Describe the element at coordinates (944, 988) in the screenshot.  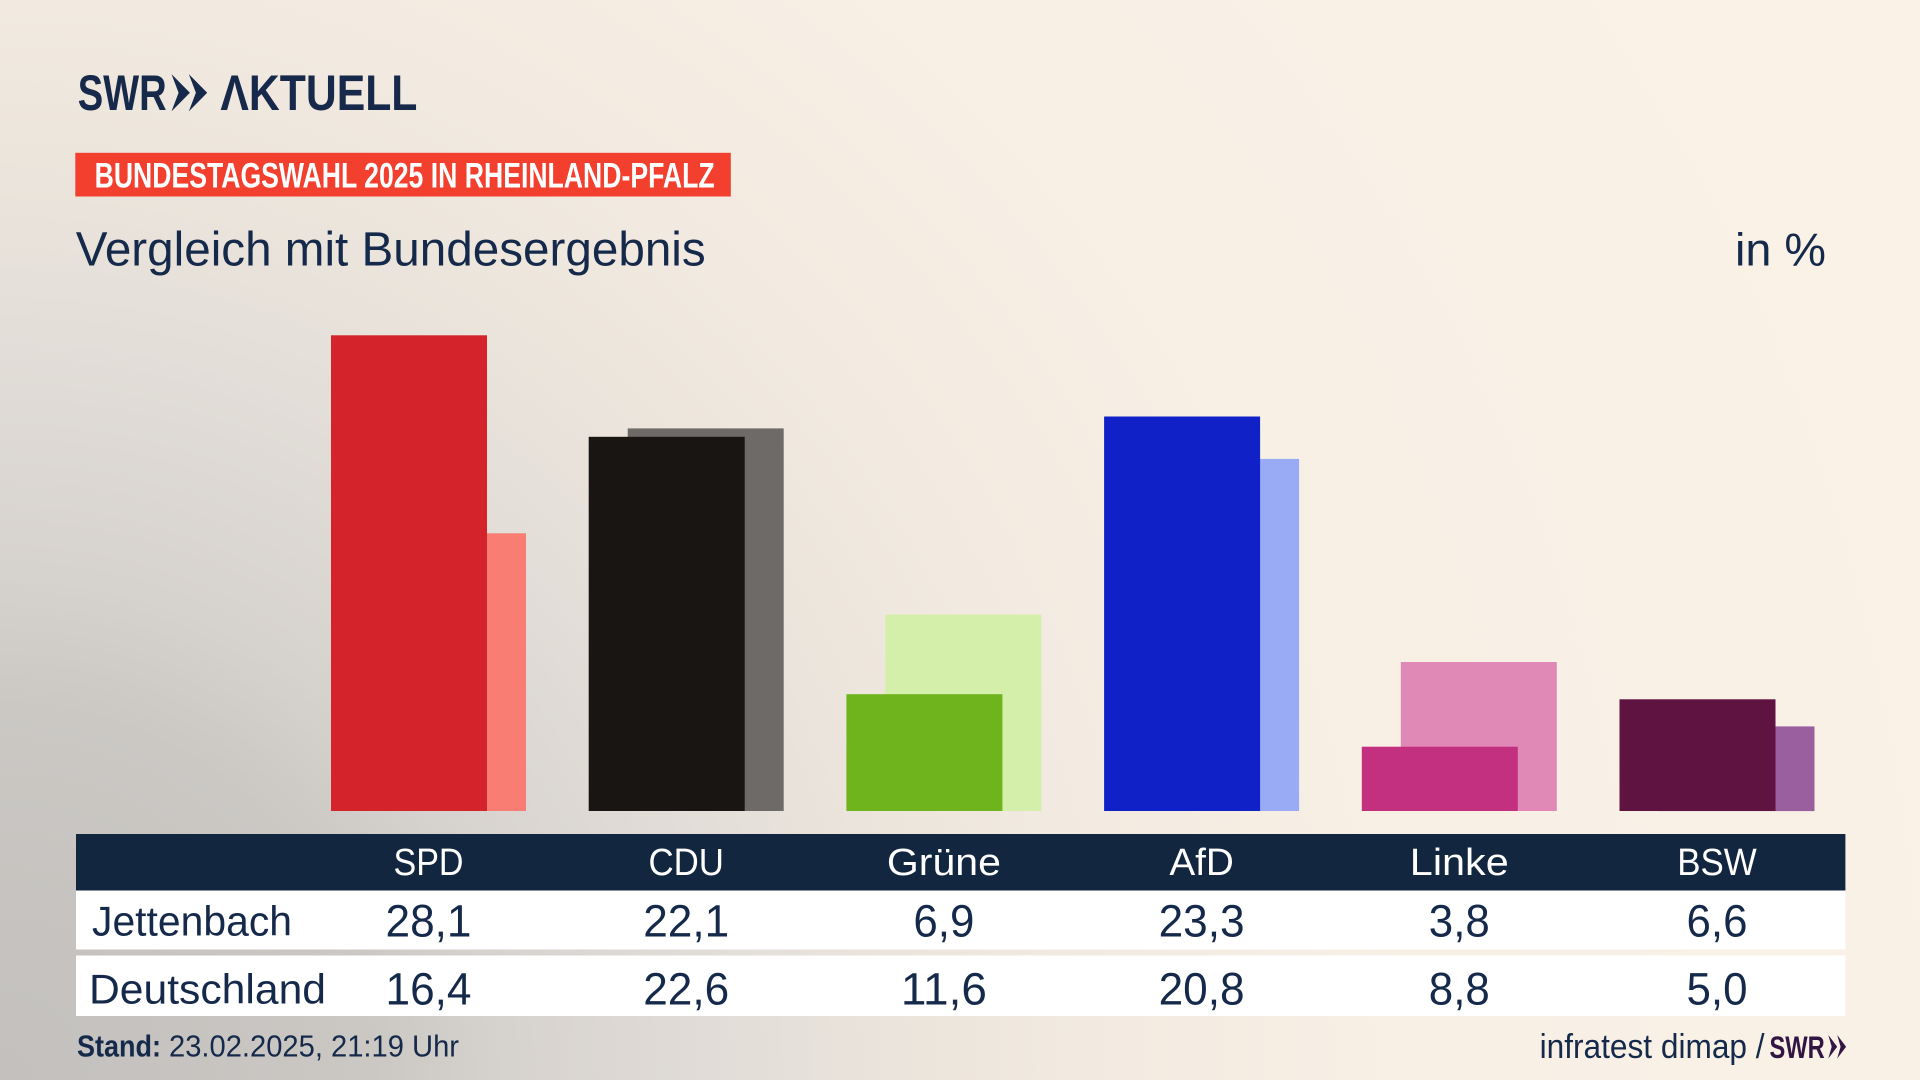
I see `svg-text: 11,6` at that location.